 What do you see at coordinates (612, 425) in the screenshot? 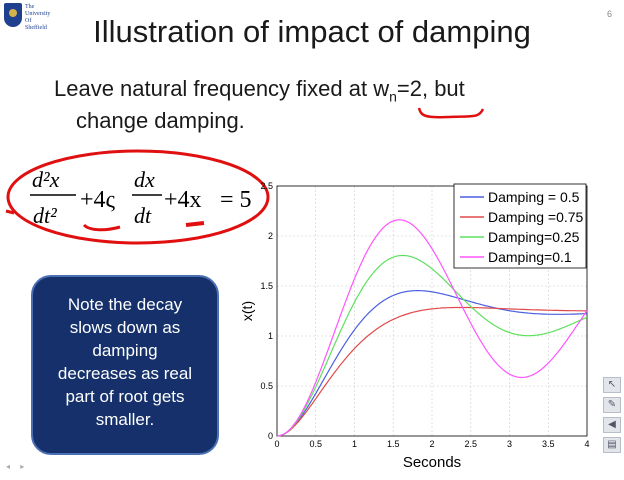
I see `prev-slide-icon: ◀` at bounding box center [612, 425].